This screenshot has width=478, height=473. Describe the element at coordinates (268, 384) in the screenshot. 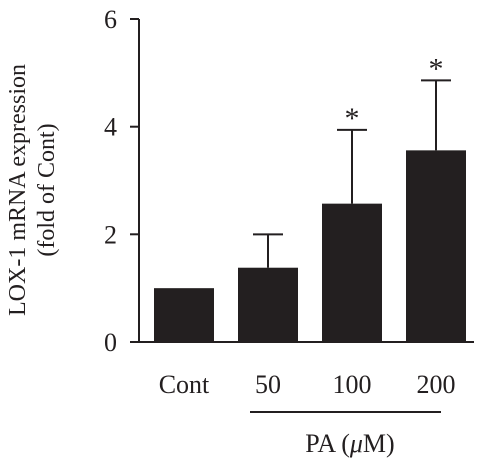

I see `x-tick-label-50: 50` at that location.